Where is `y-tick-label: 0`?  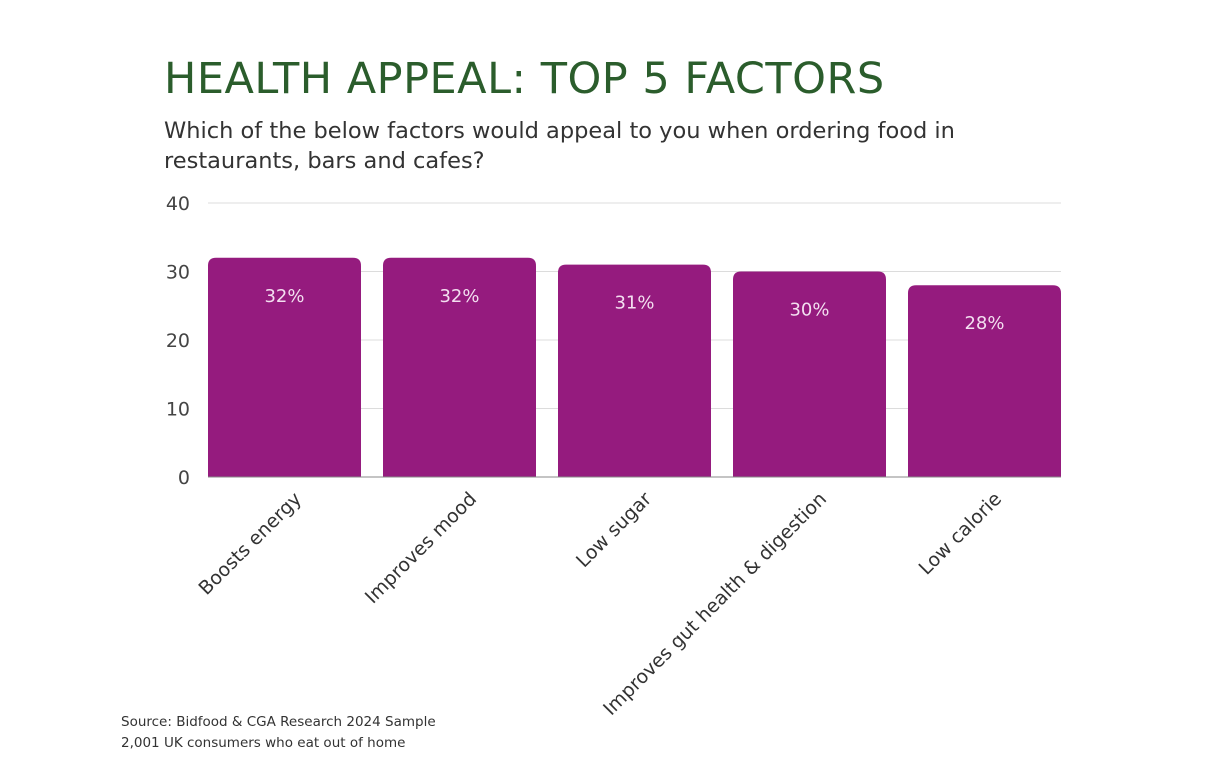 y-tick-label: 0 is located at coordinates (184, 478).